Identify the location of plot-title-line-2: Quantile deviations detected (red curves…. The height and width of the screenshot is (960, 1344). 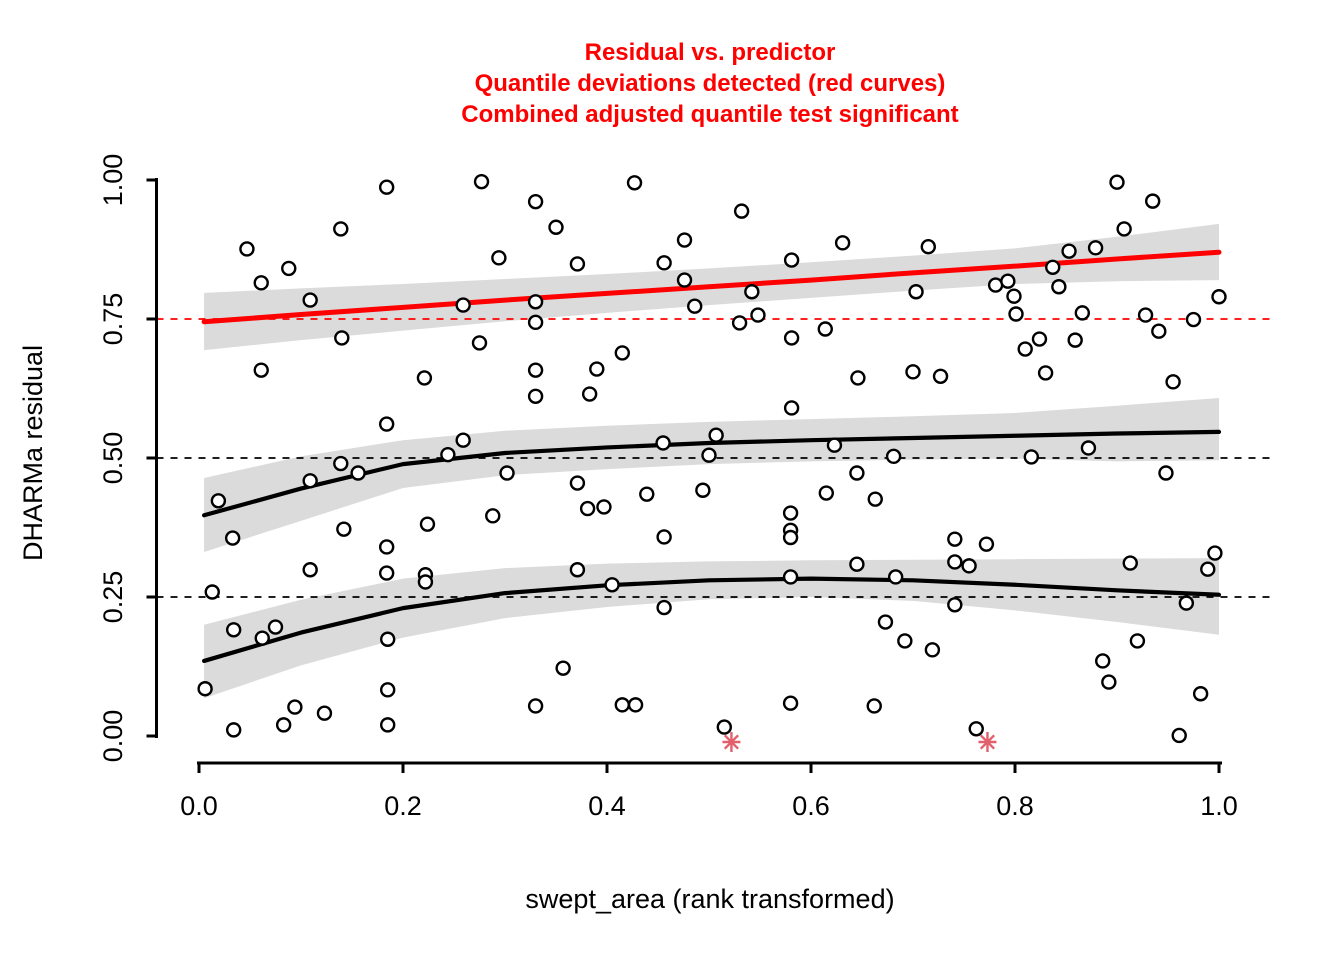
(710, 83).